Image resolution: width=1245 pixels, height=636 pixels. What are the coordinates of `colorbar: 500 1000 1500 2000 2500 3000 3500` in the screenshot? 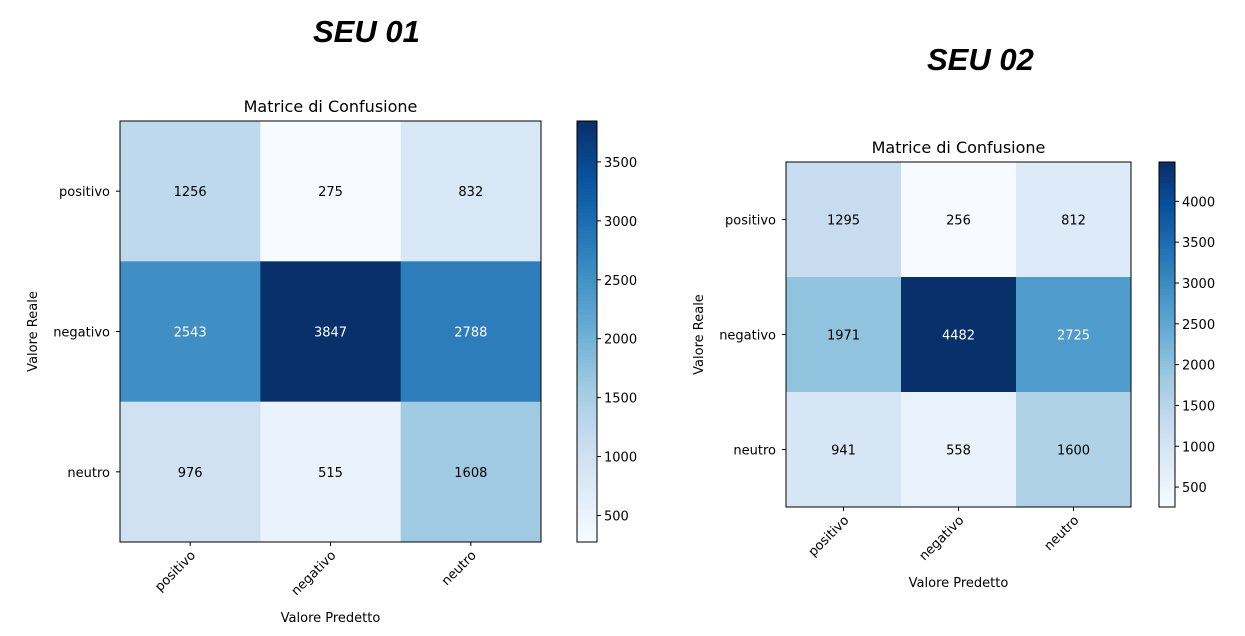 It's located at (606, 331).